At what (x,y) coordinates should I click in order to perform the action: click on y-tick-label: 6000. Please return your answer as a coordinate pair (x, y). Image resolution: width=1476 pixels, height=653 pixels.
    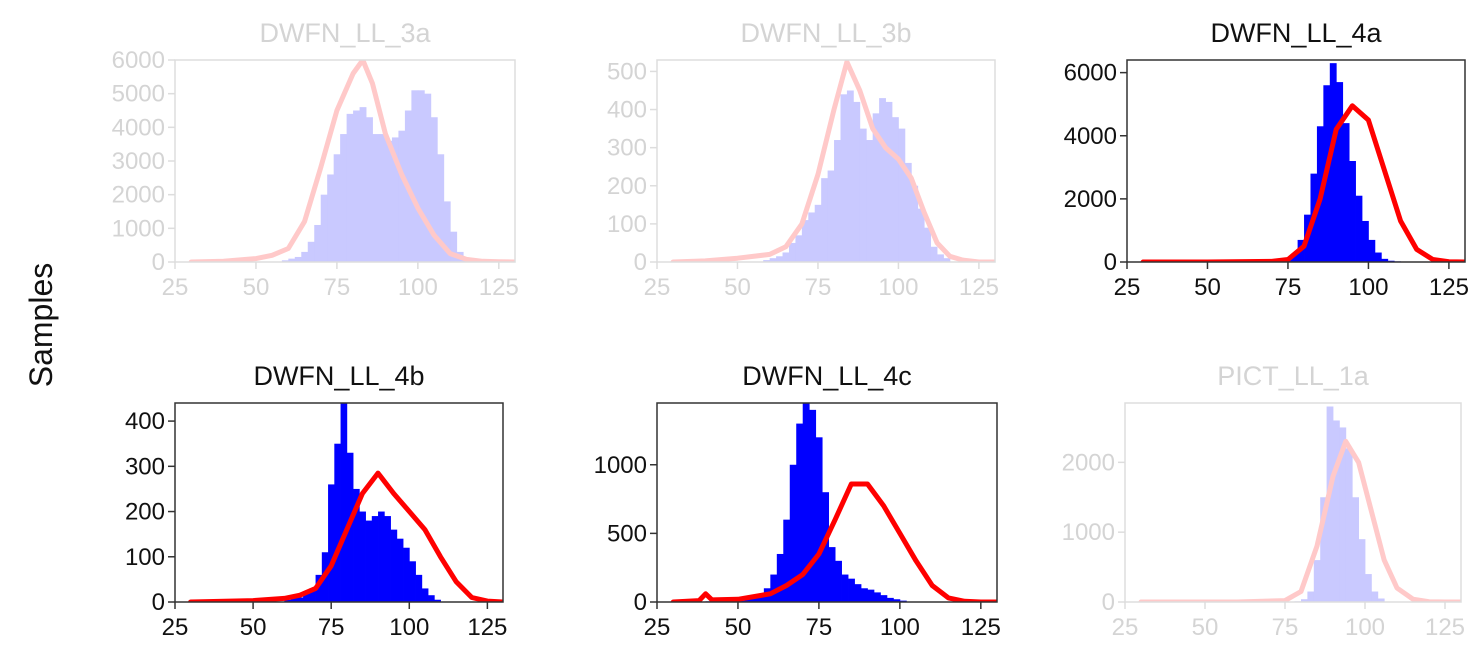
    Looking at the image, I should click on (138, 60).